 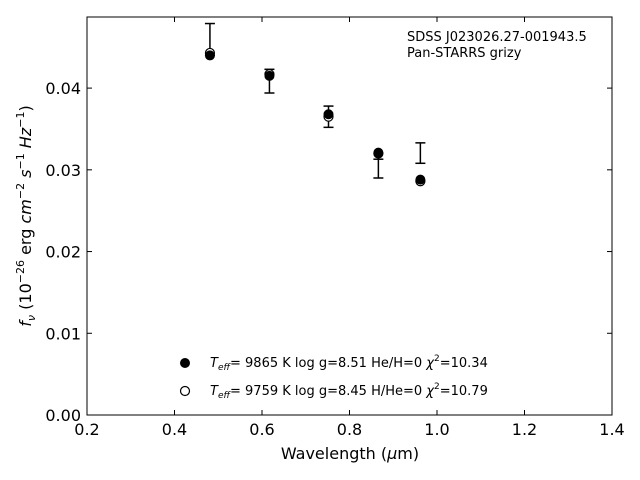 What do you see at coordinates (185, 391) in the screenshot?
I see `legend-marker-open` at bounding box center [185, 391].